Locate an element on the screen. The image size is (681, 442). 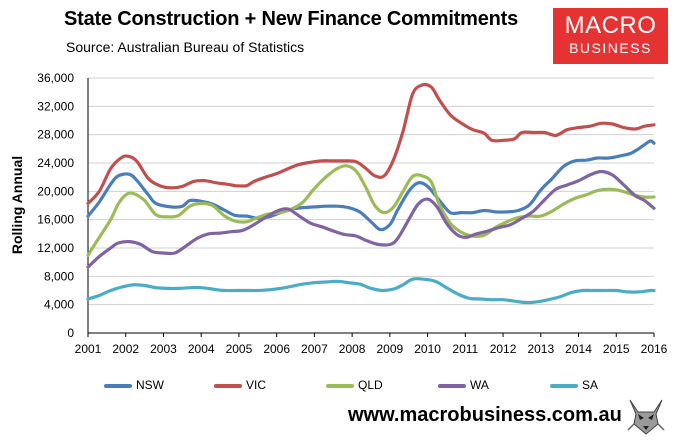
legend-label: NSW is located at coordinates (150, 385).